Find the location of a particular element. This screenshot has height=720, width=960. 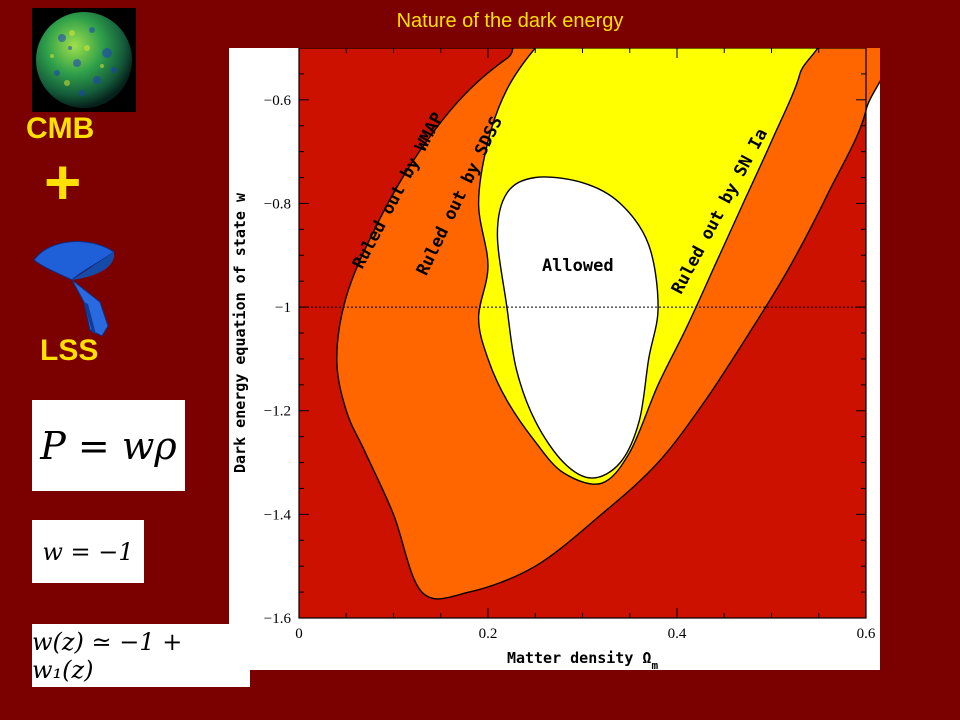

x-axis-label: Matter density Ωm is located at coordinates (583, 659).